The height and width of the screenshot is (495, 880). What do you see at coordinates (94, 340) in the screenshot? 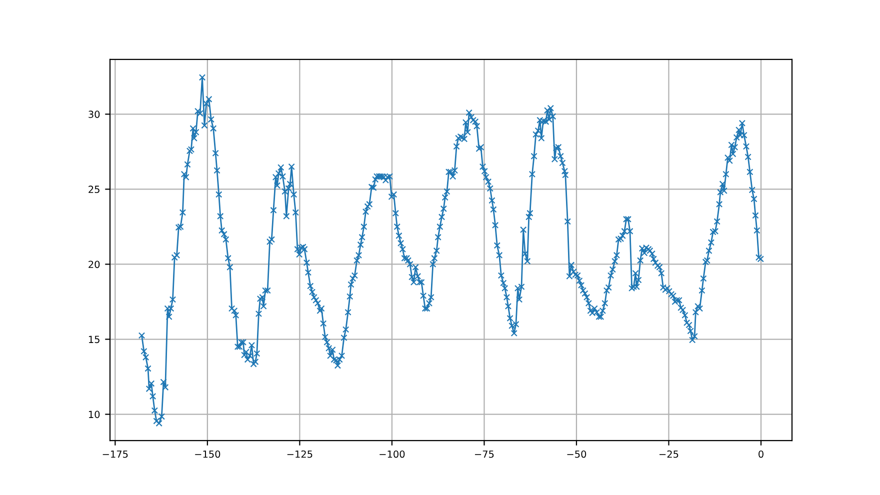
I see `y-tick-label: 15` at bounding box center [94, 340].